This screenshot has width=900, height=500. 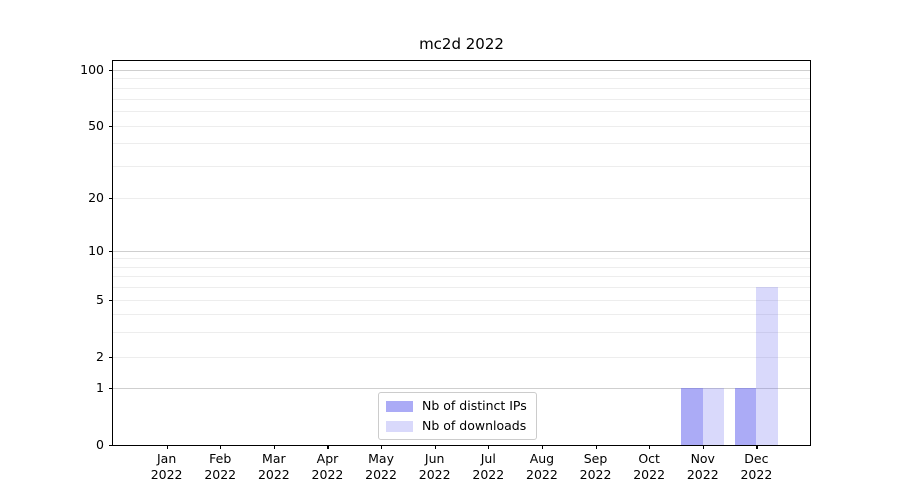 I want to click on x-tick-mark-jul, so click(x=489, y=447).